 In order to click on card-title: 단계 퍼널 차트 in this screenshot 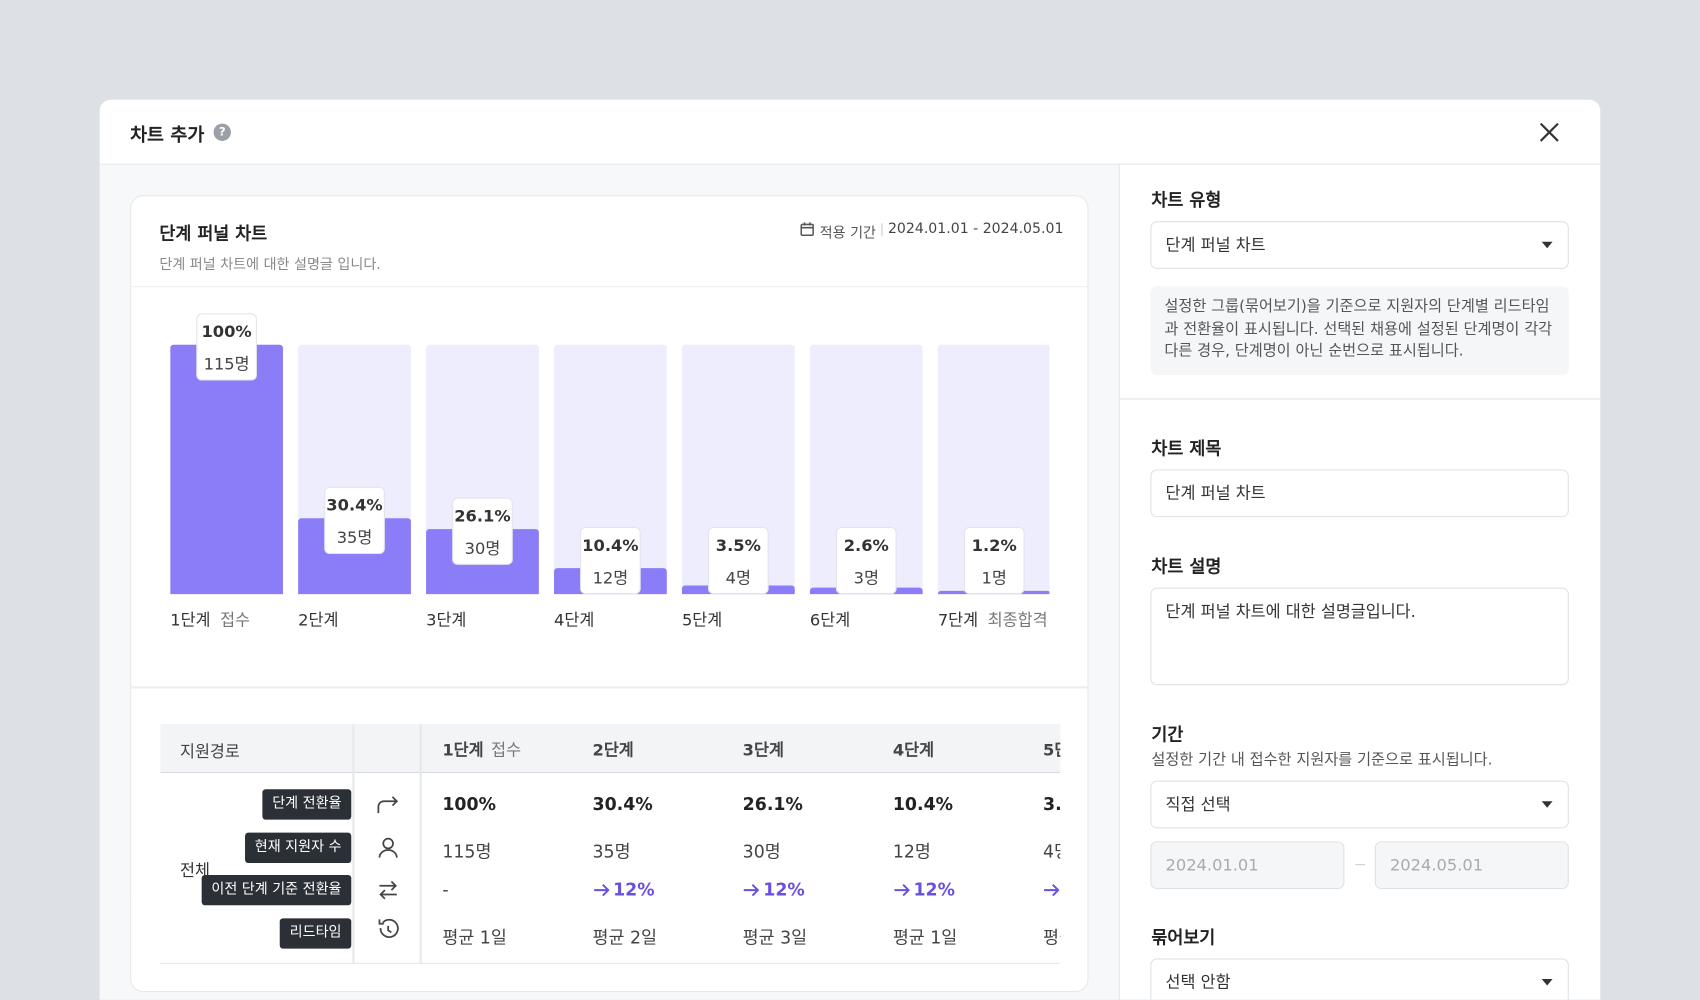, I will do `click(213, 233)`.